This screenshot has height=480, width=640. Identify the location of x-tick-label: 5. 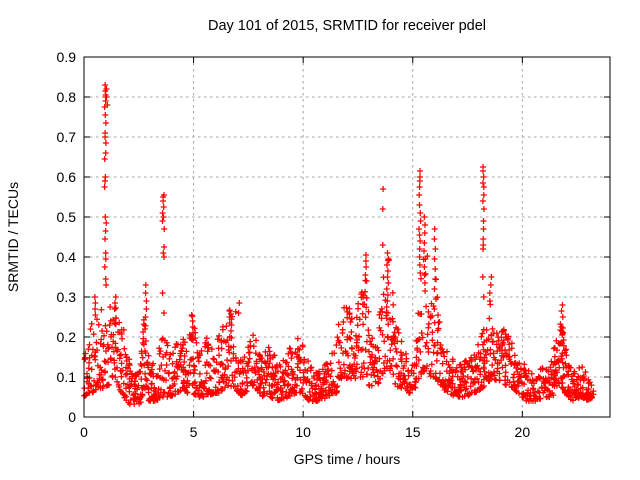
(194, 432).